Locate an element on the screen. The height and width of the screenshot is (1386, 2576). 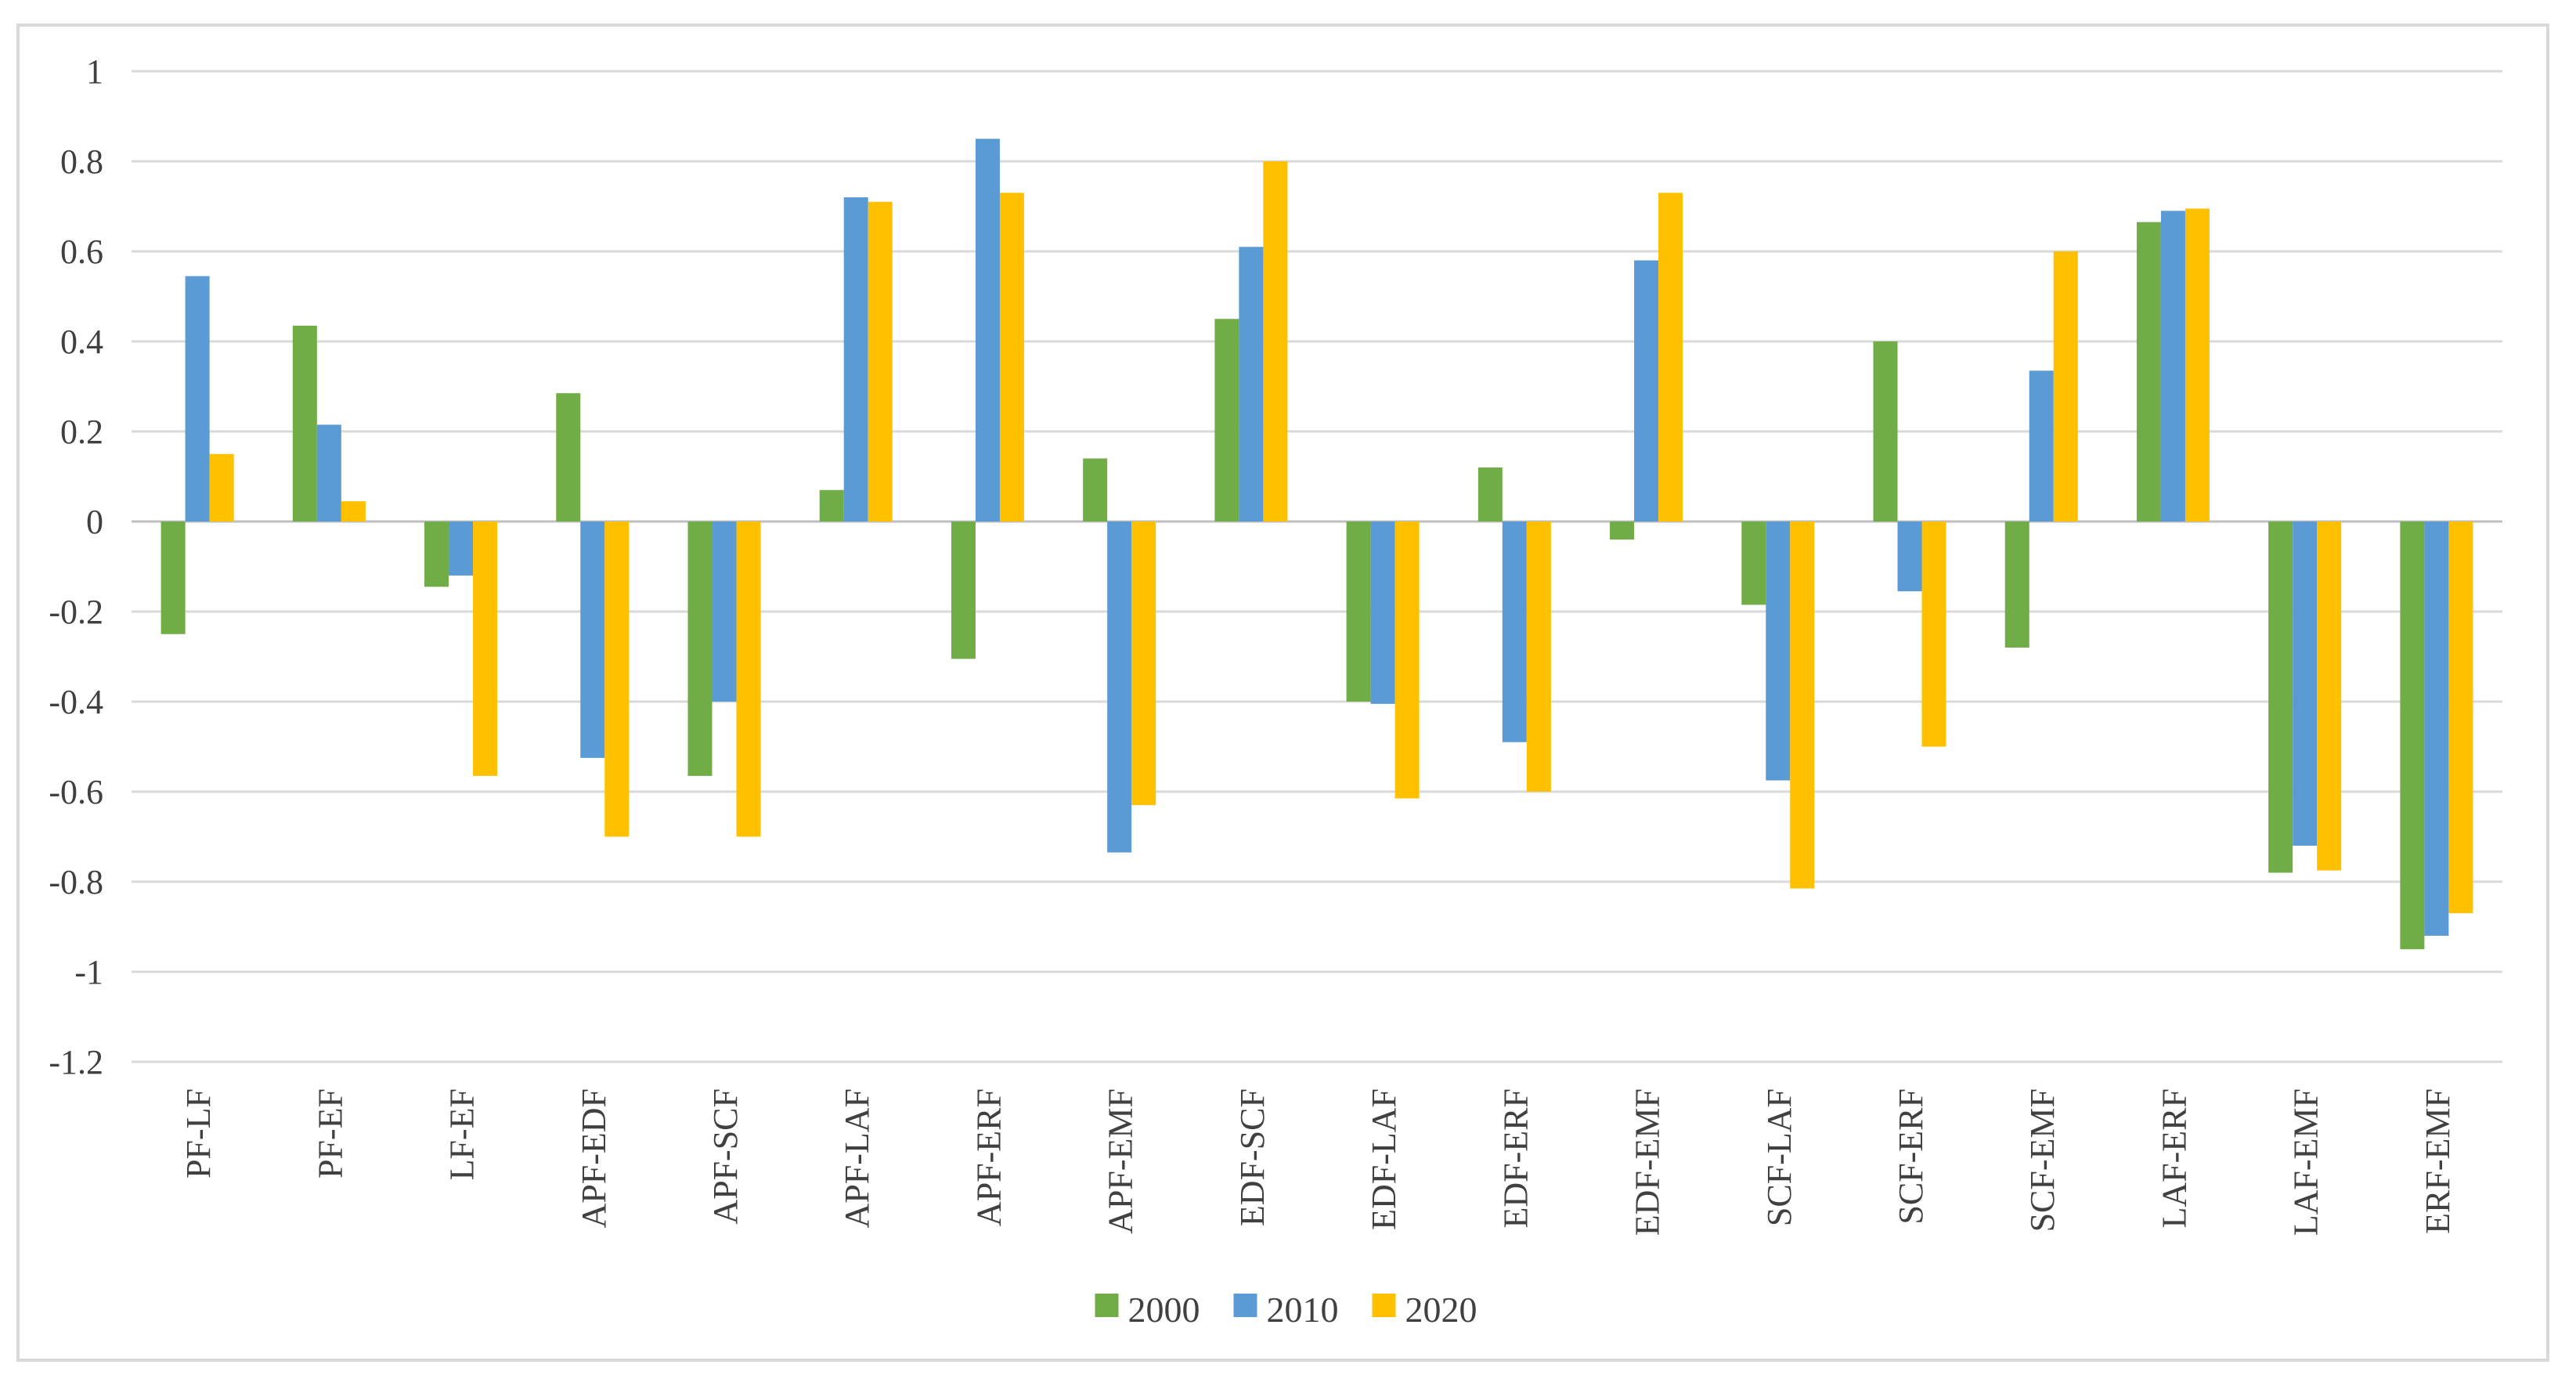
x-category-label-SCF-ERF: SCF-ERF is located at coordinates (1911, 1156).